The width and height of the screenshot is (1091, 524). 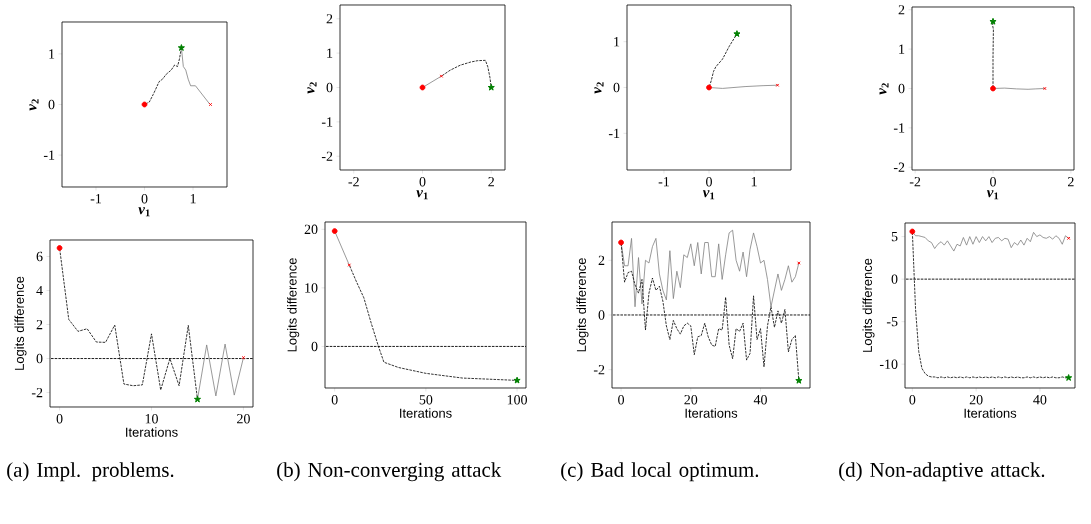 What do you see at coordinates (892, 322) in the screenshot?
I see `y-tick-label: -5` at bounding box center [892, 322].